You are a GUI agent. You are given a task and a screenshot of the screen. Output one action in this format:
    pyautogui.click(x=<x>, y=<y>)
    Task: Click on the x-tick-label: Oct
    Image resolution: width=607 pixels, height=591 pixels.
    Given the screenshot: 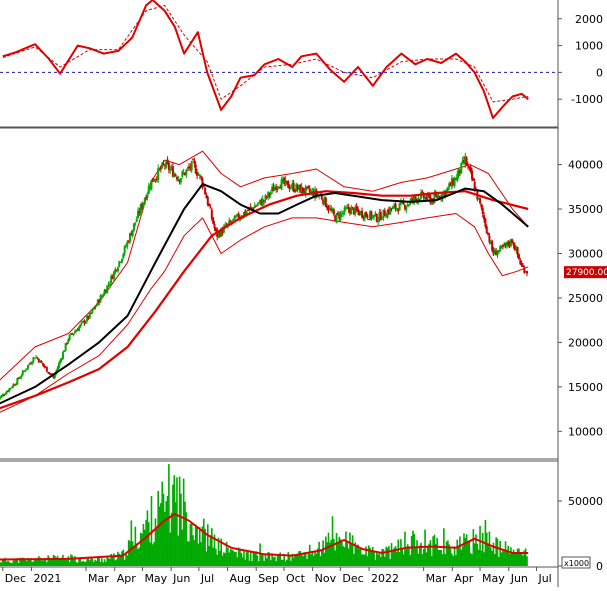 What is the action you would take?
    pyautogui.click(x=296, y=578)
    